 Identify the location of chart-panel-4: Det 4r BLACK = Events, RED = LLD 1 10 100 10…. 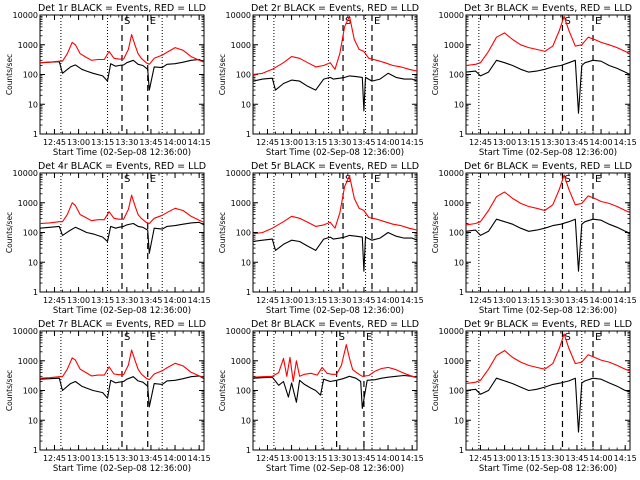
(108, 238).